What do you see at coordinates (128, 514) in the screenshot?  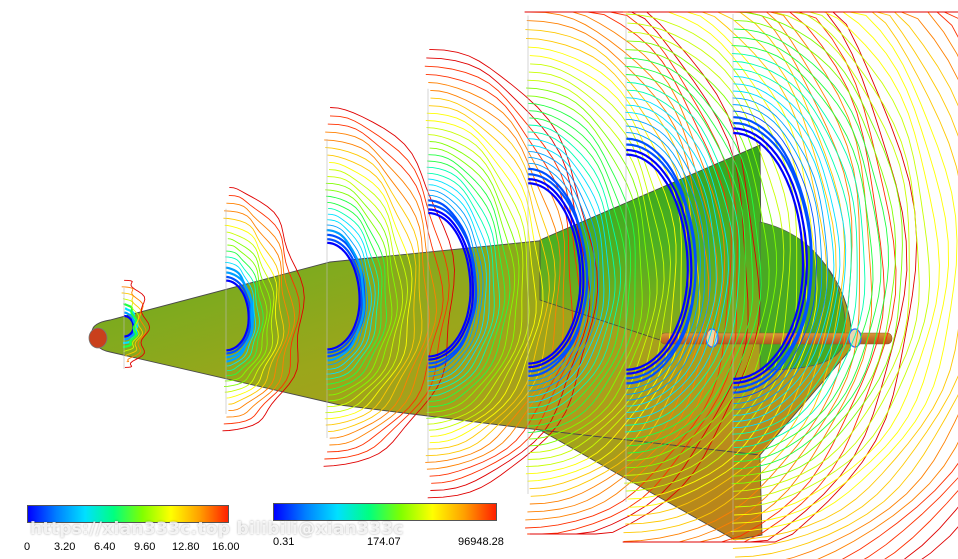 I see `colorbar-left` at bounding box center [128, 514].